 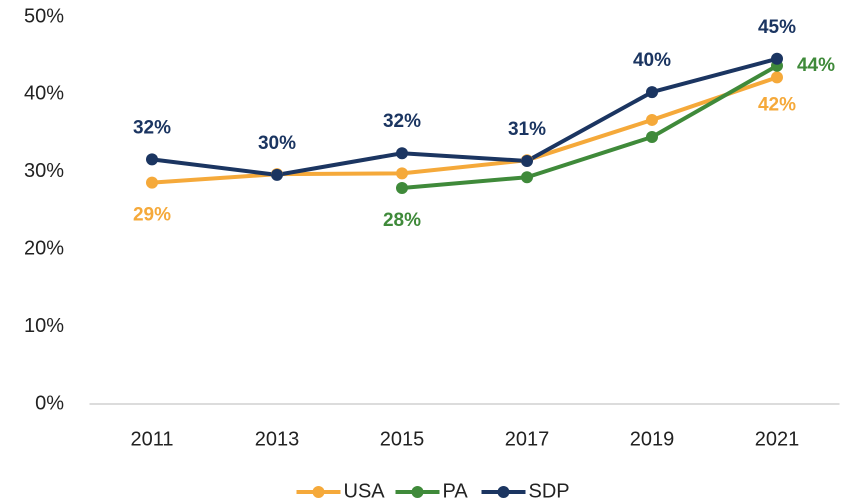 What do you see at coordinates (652, 60) in the screenshot?
I see `value-label: 40%` at bounding box center [652, 60].